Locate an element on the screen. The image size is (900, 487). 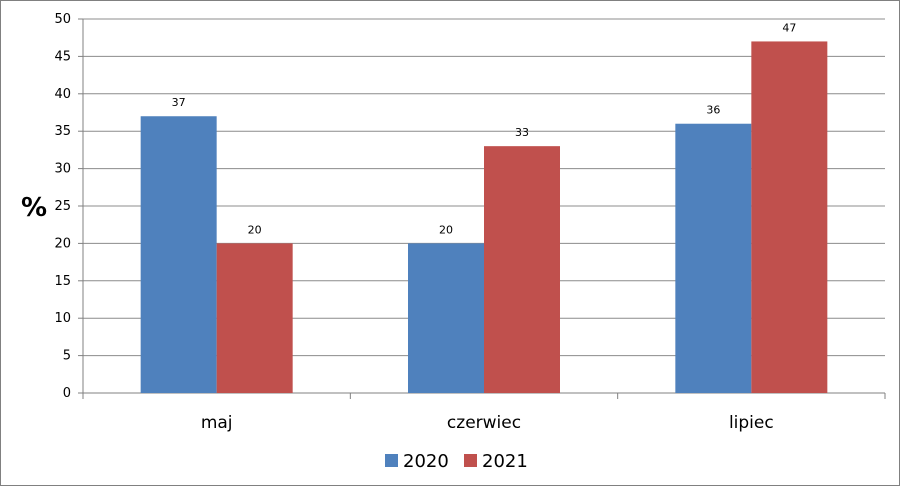
legend-label: 2021 is located at coordinates (505, 461).